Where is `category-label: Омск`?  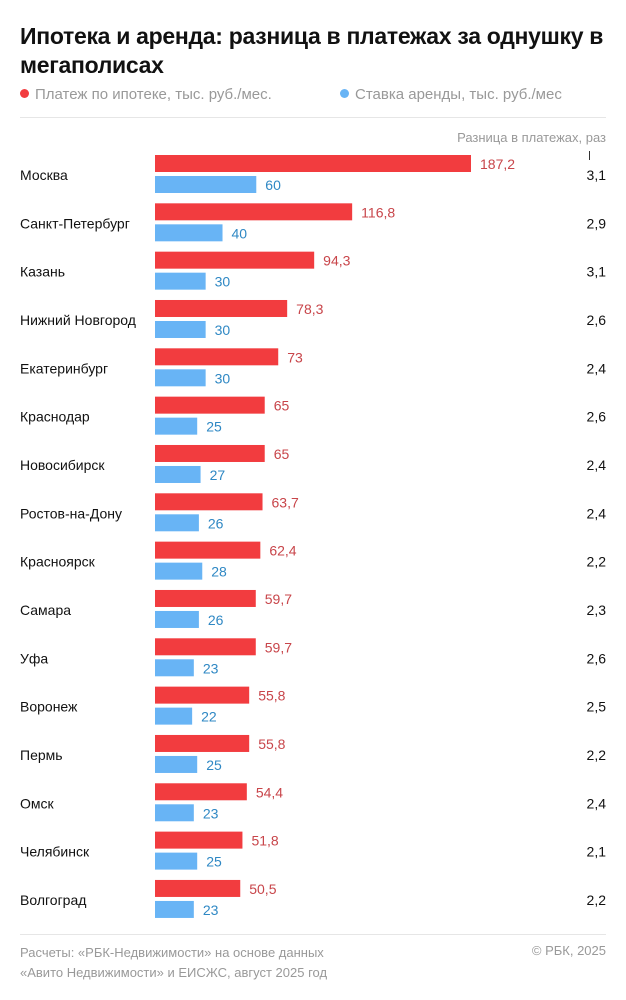
category-label: Омск is located at coordinates (37, 803).